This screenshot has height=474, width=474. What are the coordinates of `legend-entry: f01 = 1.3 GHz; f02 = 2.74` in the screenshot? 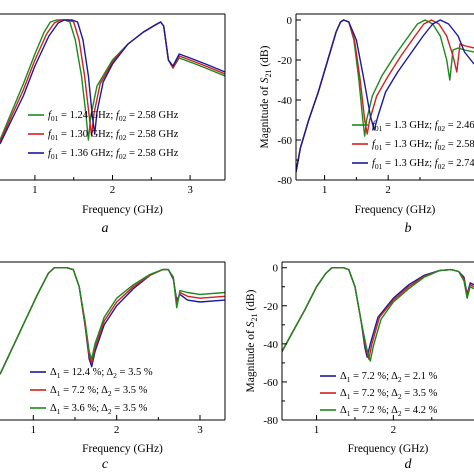 It's located at (413, 164).